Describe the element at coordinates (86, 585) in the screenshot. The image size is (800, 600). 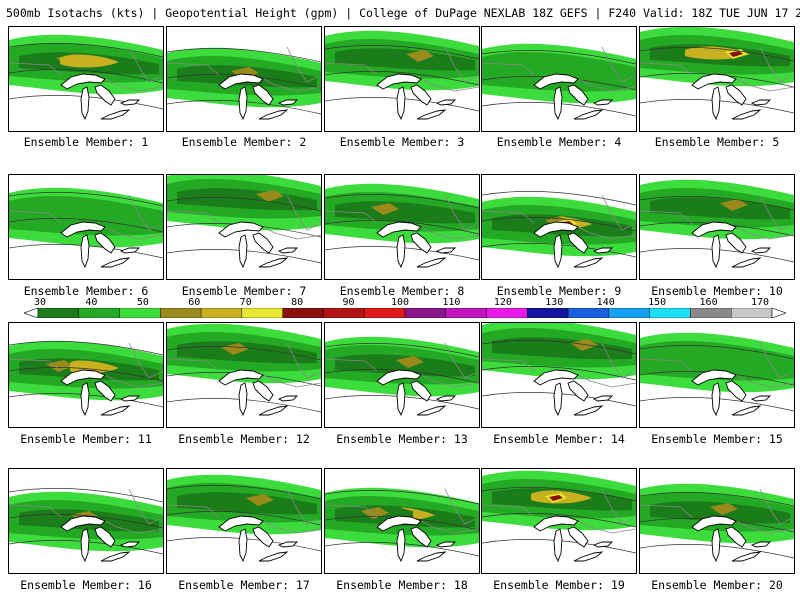
I see `ensemble-member-label: Ensemble Member: 16` at that location.